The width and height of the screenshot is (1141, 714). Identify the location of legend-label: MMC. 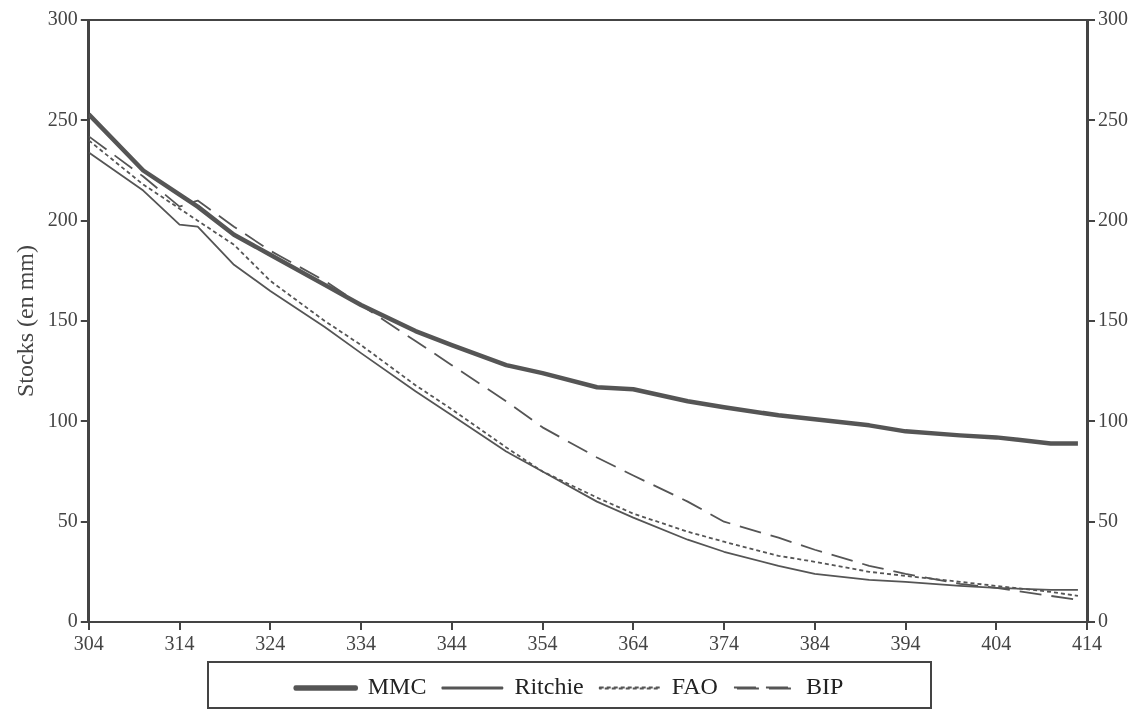
(397, 686).